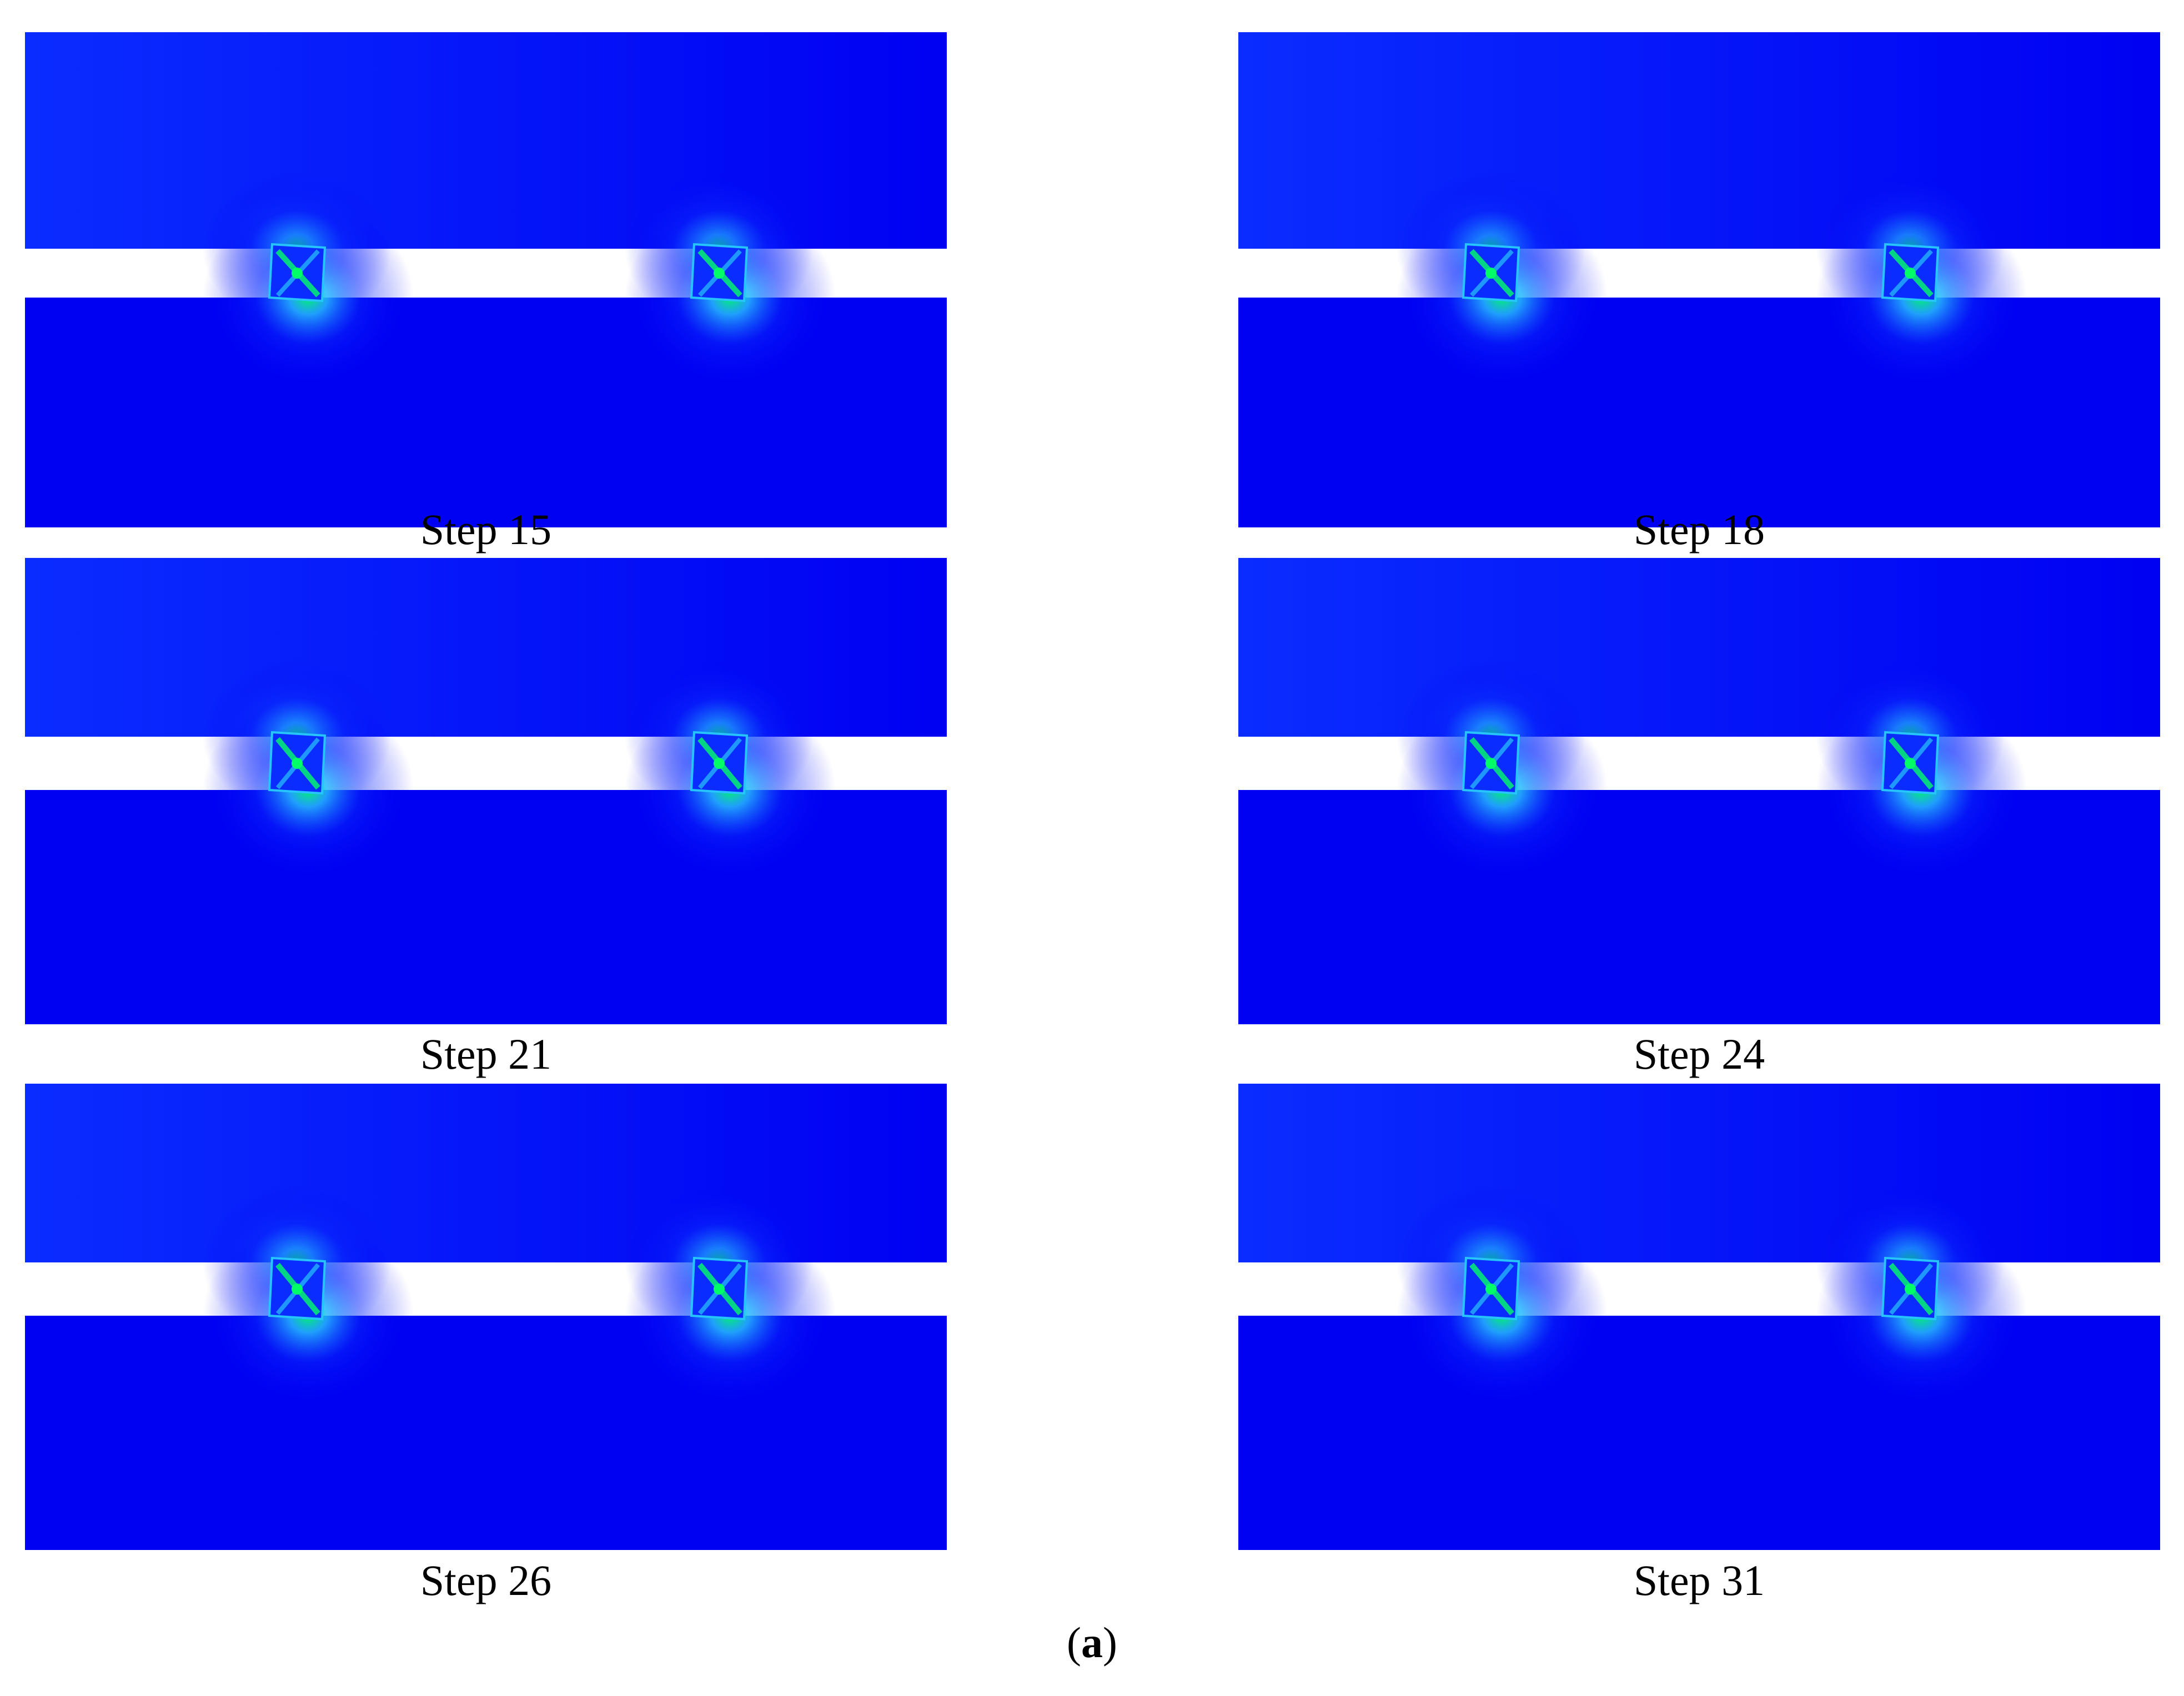  What do you see at coordinates (1092, 1642) in the screenshot?
I see `figure-label: (a)` at bounding box center [1092, 1642].